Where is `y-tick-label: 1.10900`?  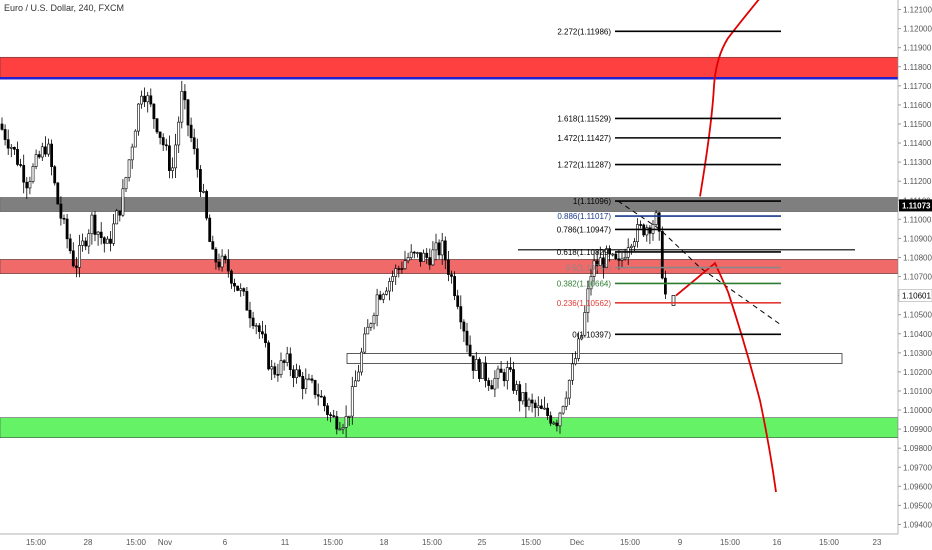
y-tick-label: 1.10900 is located at coordinates (917, 238).